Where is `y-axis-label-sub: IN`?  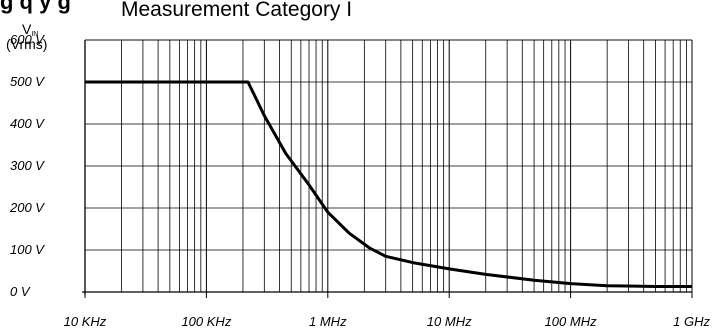
y-axis-label-sub: IN is located at coordinates (34, 34).